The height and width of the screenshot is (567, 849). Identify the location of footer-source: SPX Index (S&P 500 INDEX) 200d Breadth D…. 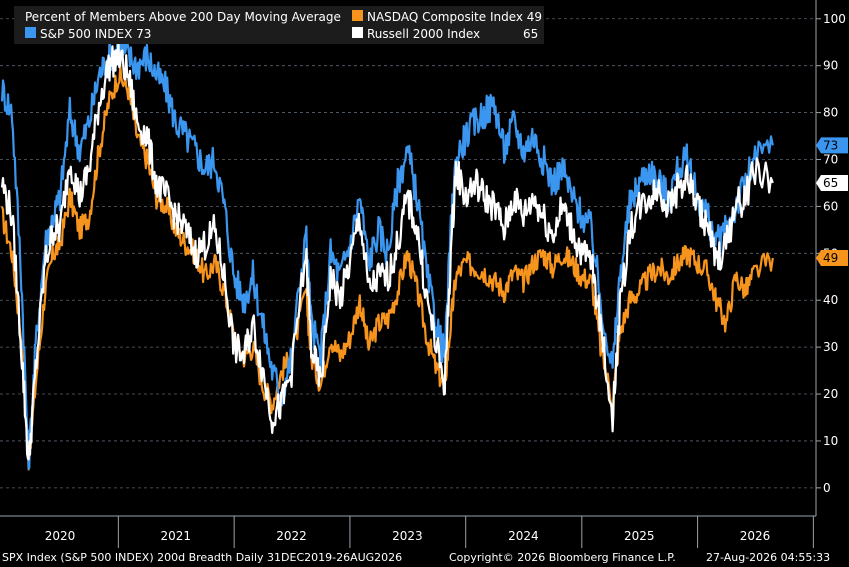
(202, 557).